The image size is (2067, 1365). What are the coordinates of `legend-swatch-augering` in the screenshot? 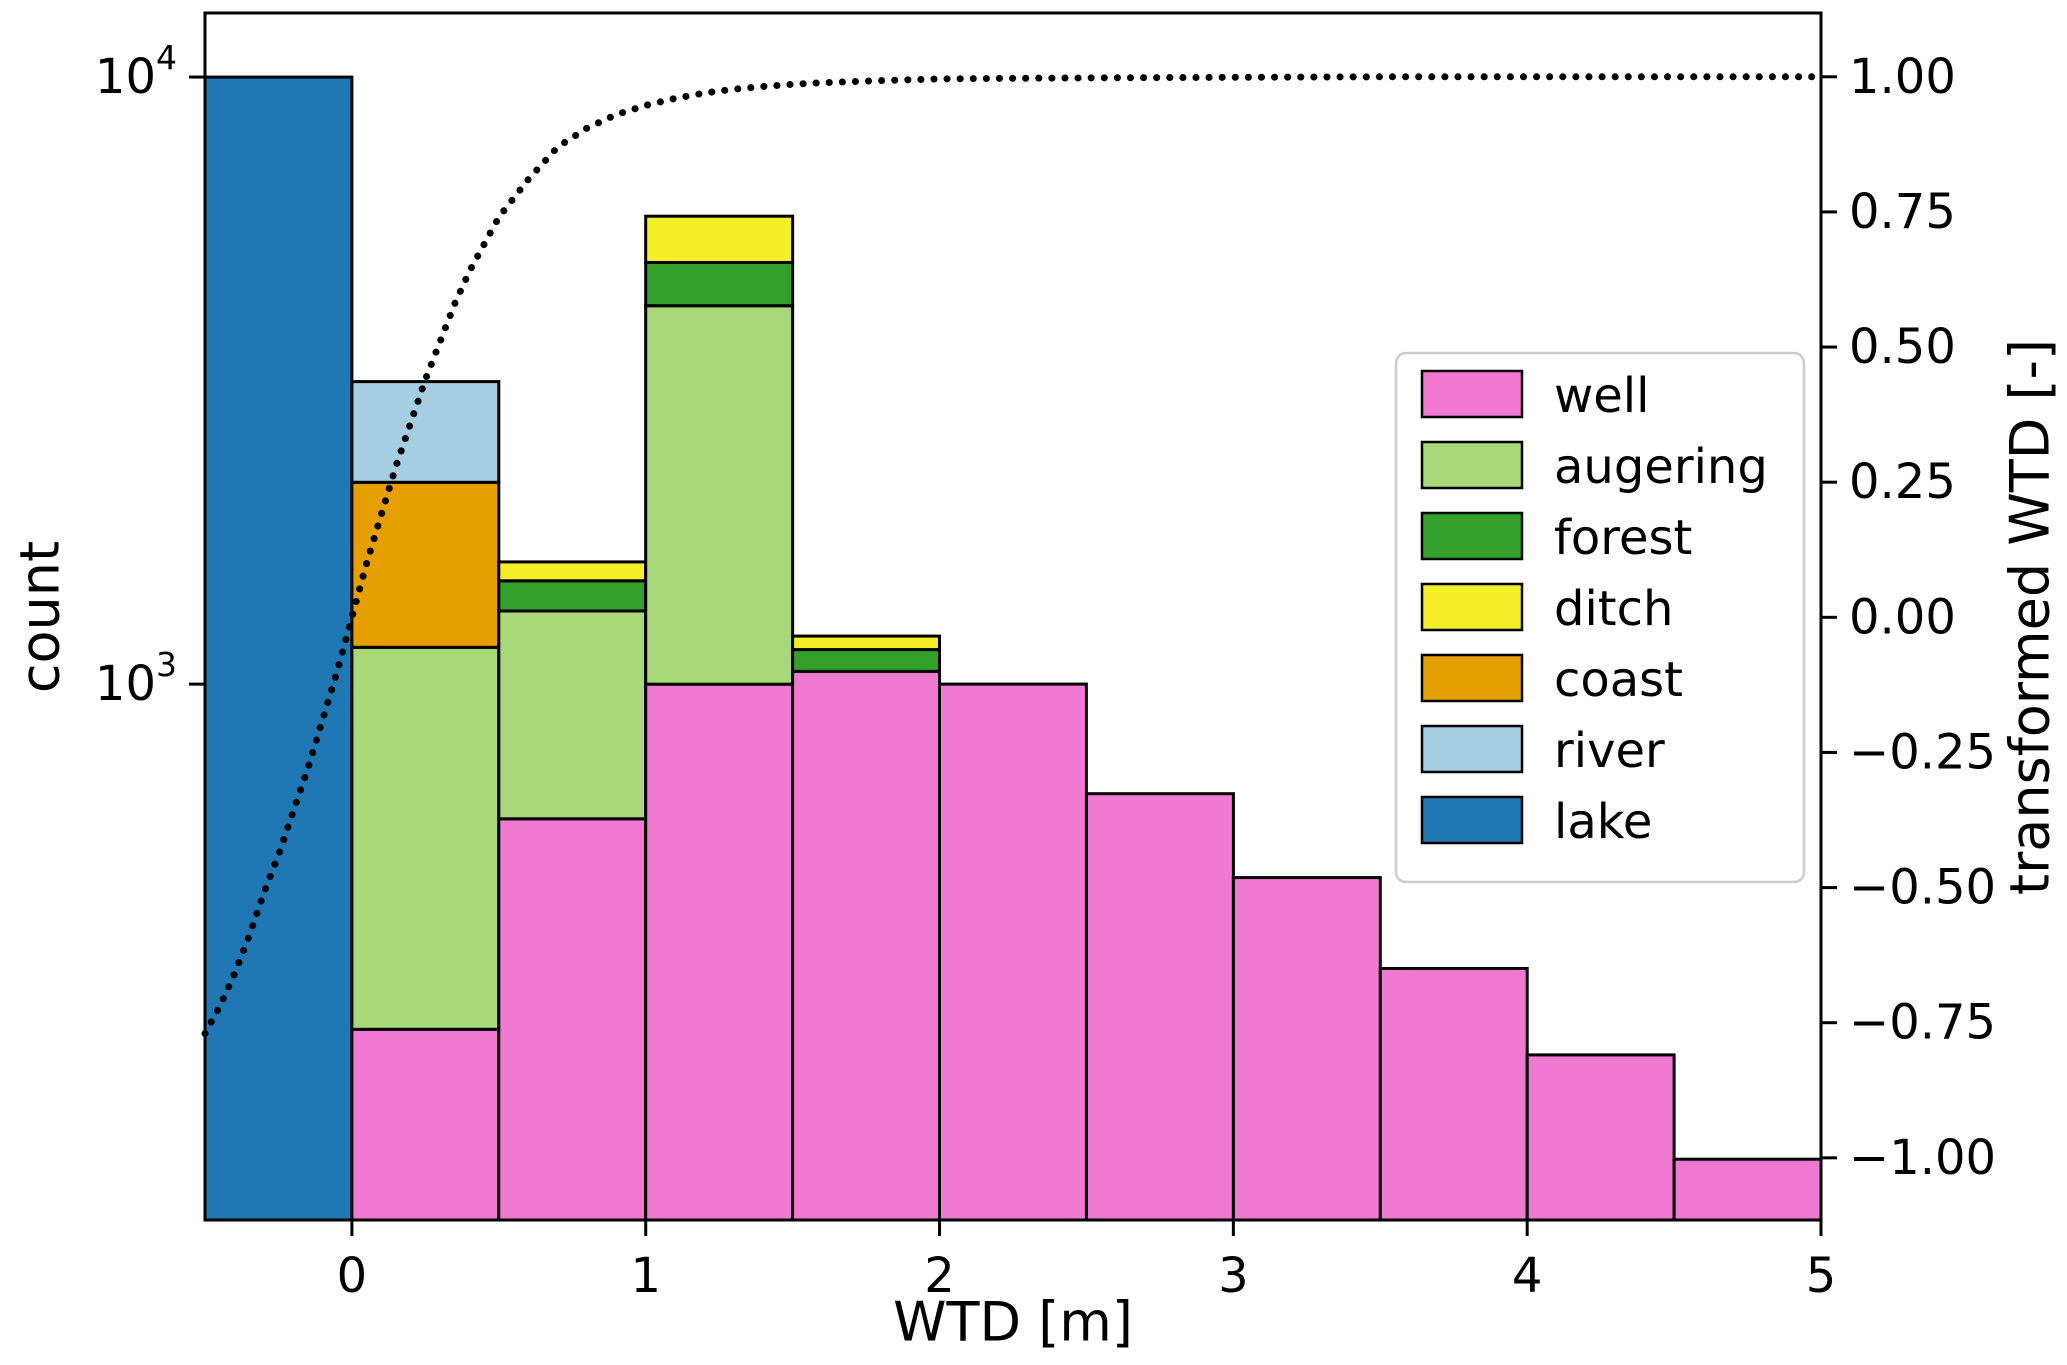 It's located at (1472, 465).